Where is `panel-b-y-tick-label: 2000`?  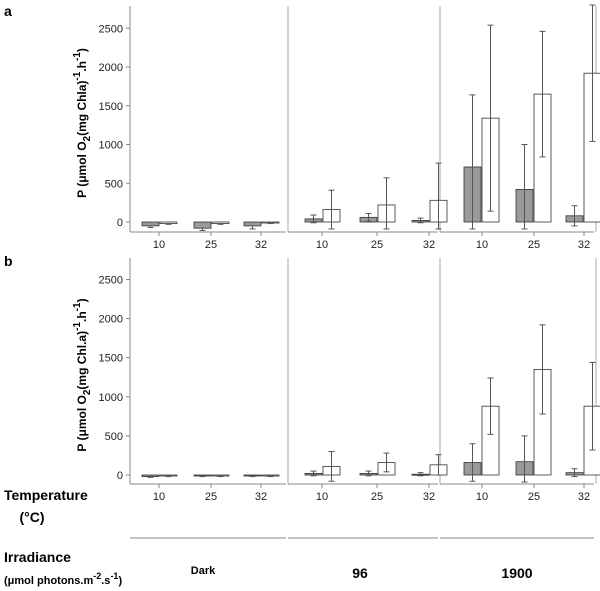 panel-b-y-tick-label: 2000 is located at coordinates (111, 320).